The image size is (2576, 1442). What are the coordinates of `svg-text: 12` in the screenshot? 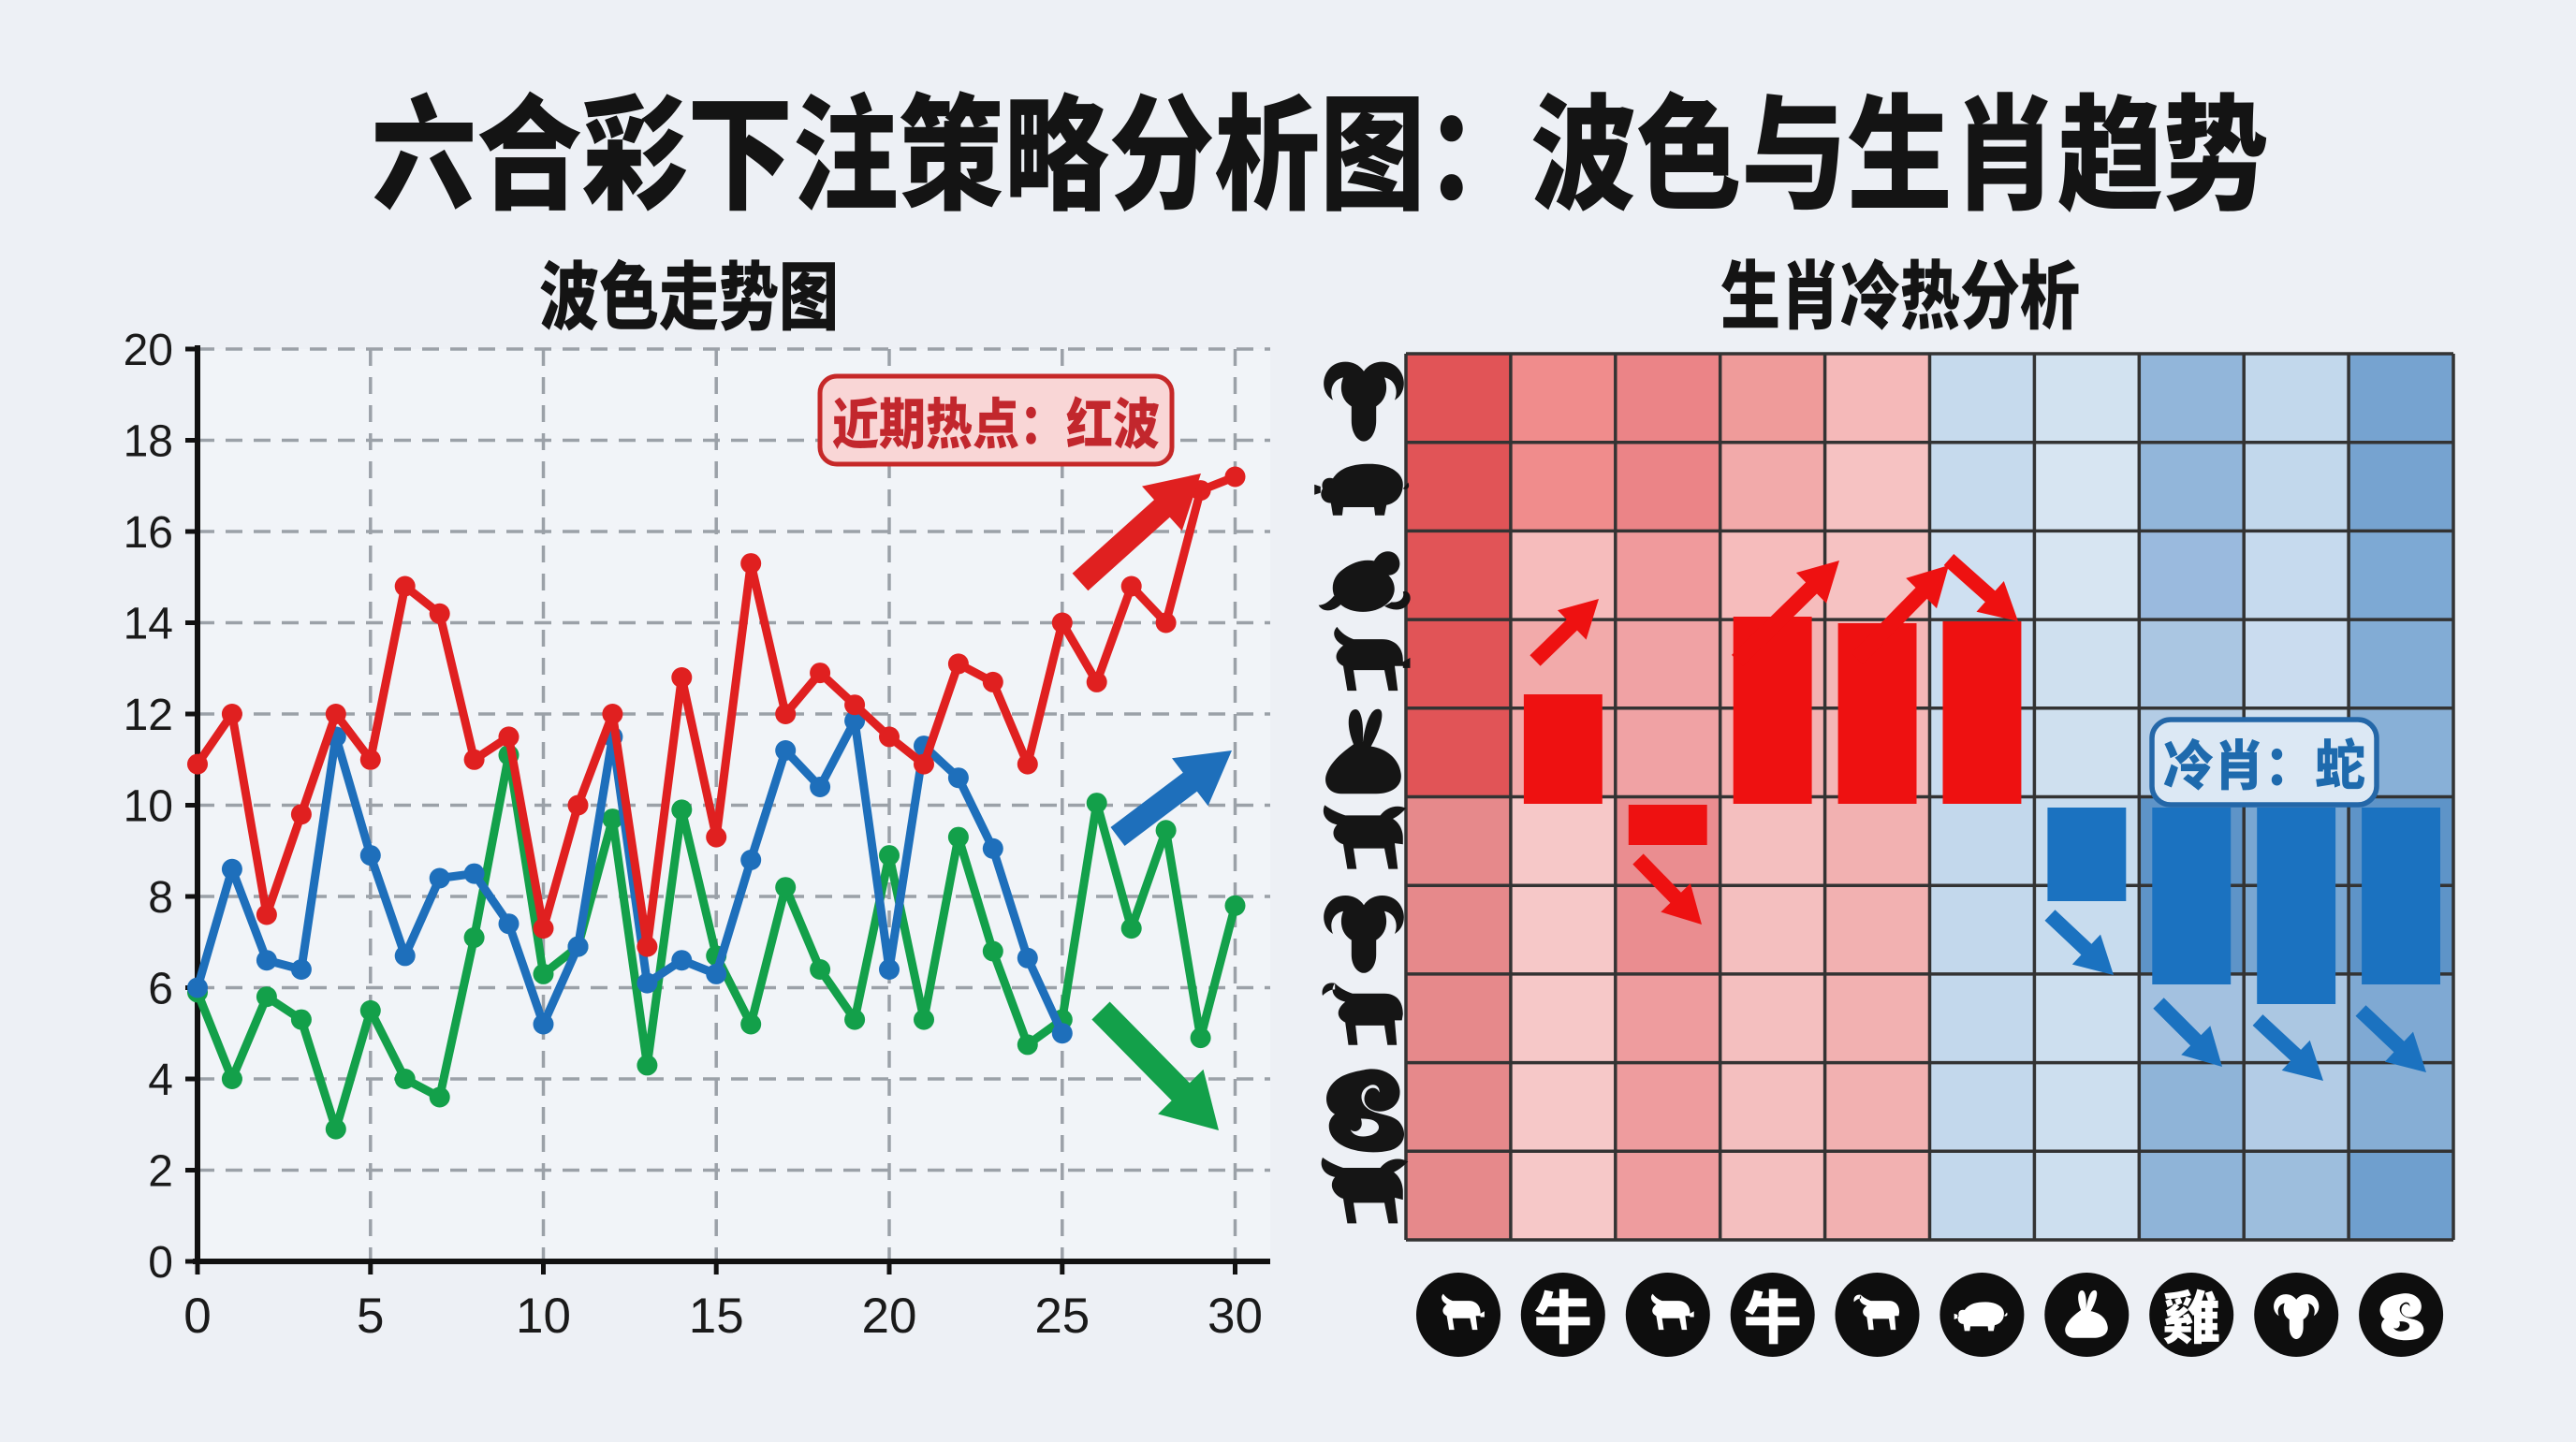 It's located at (148, 715).